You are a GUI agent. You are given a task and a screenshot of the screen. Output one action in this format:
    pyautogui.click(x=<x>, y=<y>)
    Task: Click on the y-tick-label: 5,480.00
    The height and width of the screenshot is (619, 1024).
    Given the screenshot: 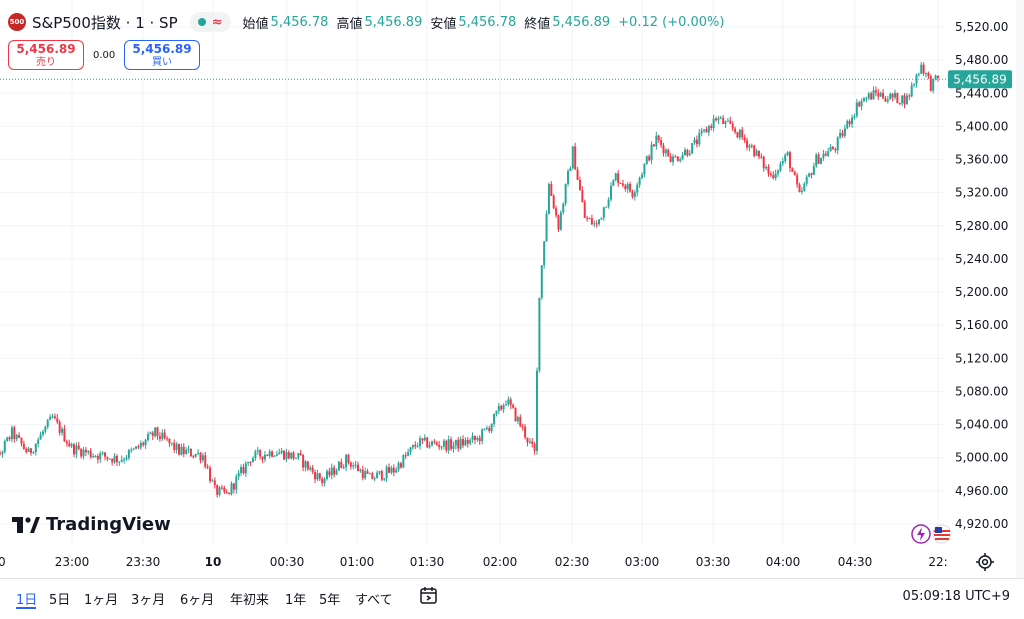 What is the action you would take?
    pyautogui.click(x=981, y=60)
    